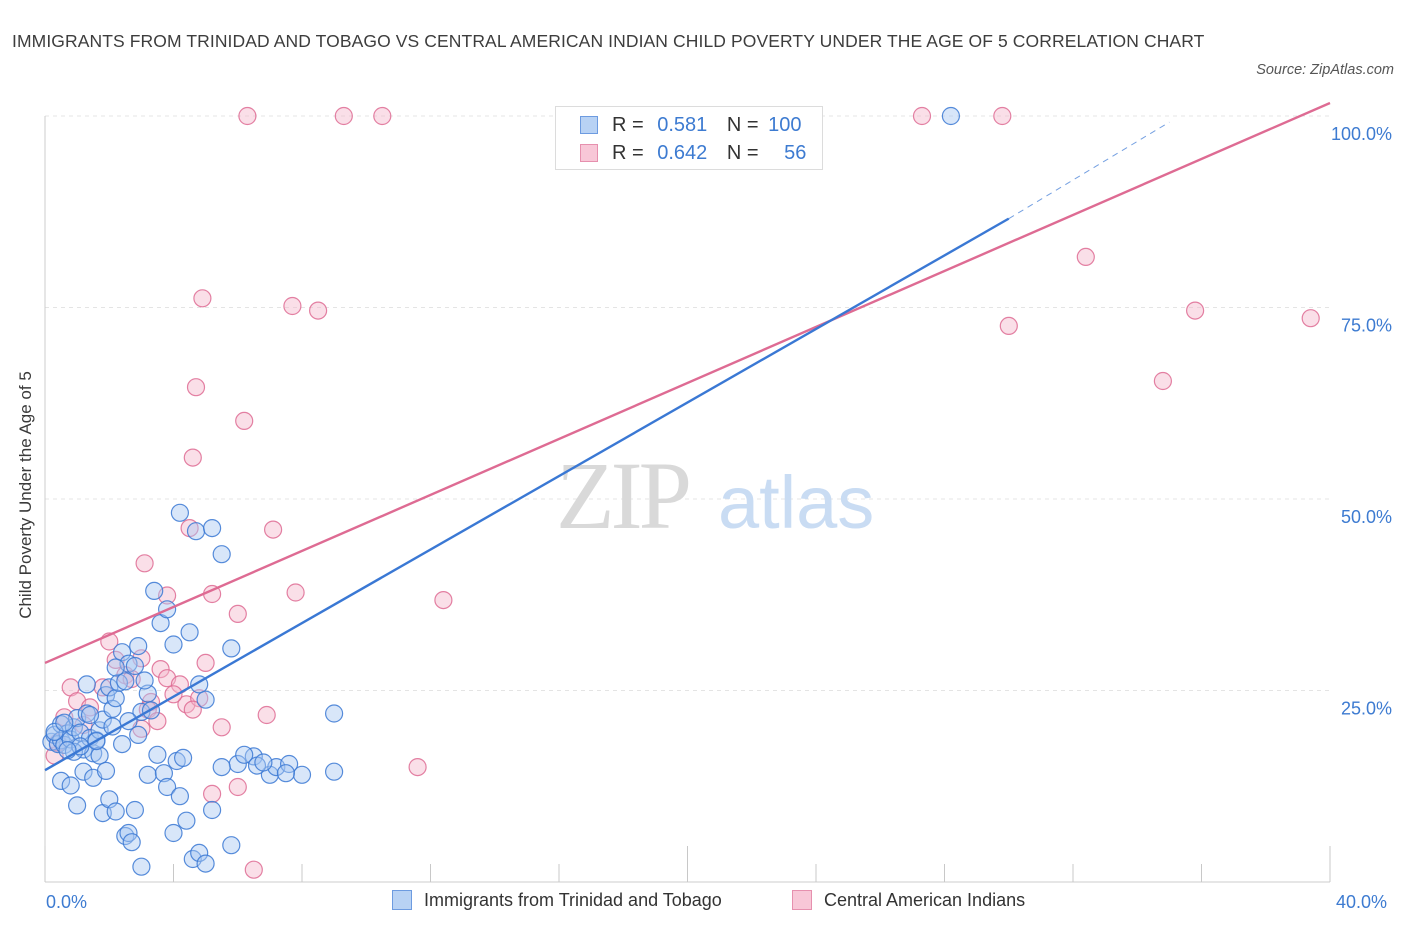 This screenshot has height=930, width=1406. Describe the element at coordinates (1361, 134) in the screenshot. I see `y-tick-label: 100.0%` at that location.